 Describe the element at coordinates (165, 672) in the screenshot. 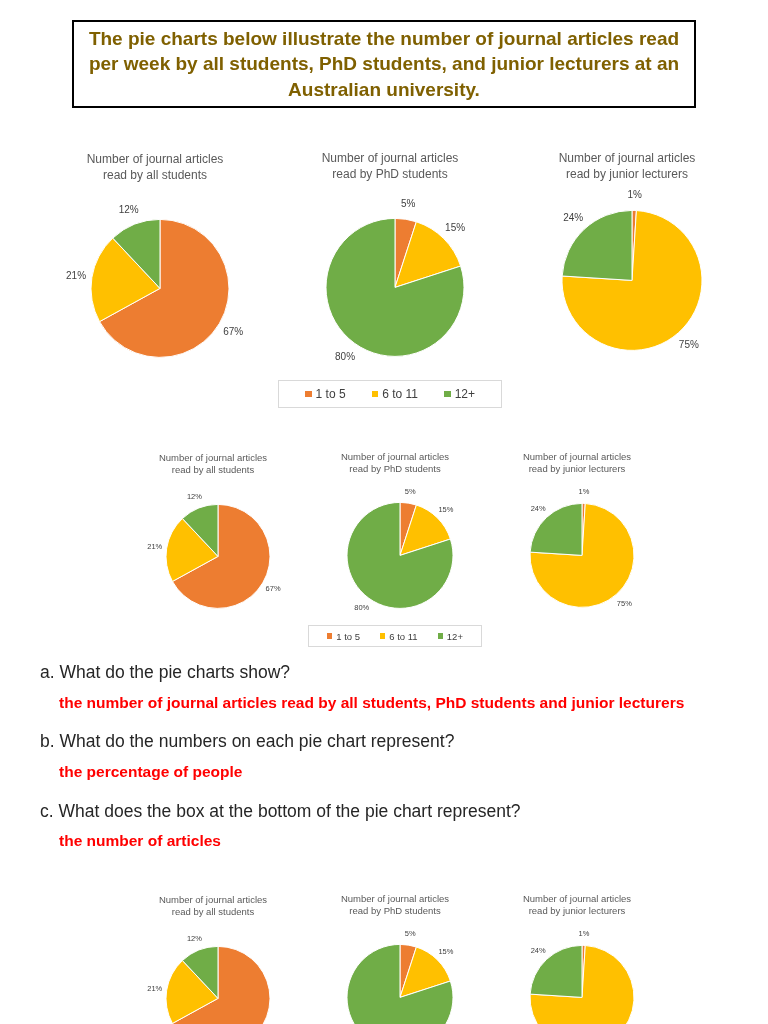

I see `text: a. What do the pie charts show?` at that location.